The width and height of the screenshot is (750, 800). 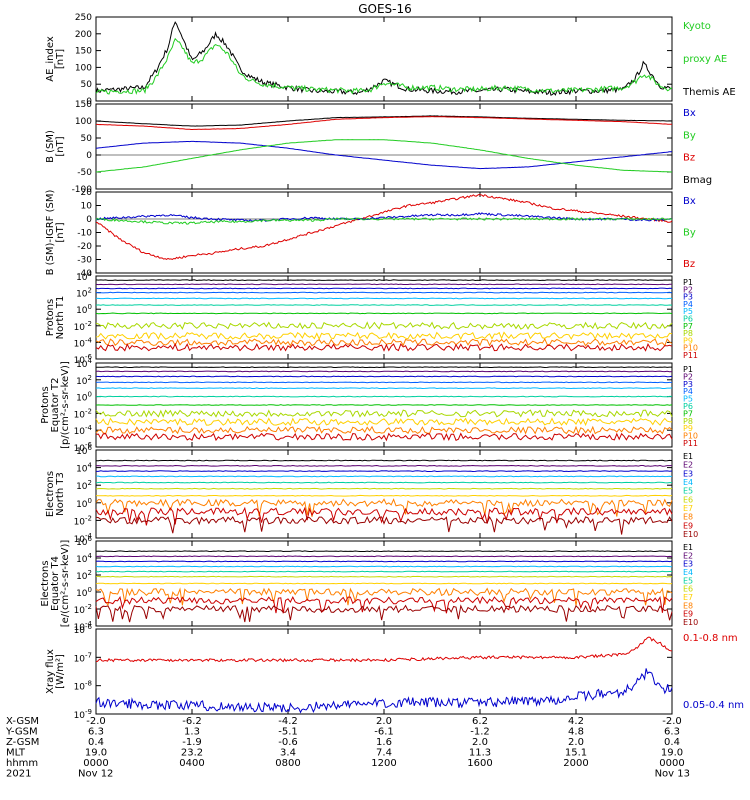 I want to click on y-tick-label: 10-2, so click(x=83, y=609).